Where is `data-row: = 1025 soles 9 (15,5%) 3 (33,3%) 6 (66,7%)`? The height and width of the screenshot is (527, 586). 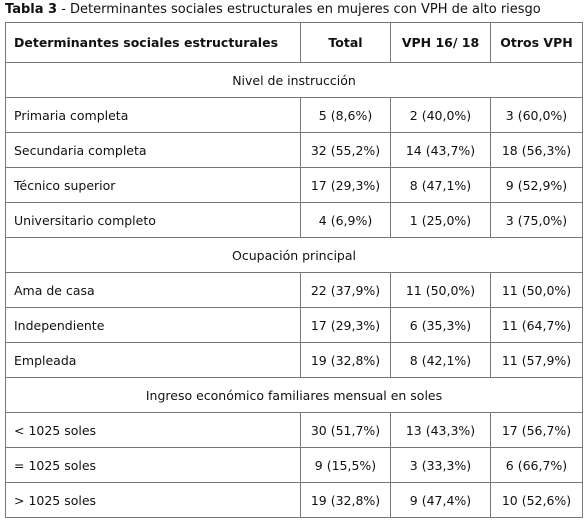
data-row: = 1025 soles 9 (15,5%) 3 (33,3%) 6 (66,7%) is located at coordinates (294, 465).